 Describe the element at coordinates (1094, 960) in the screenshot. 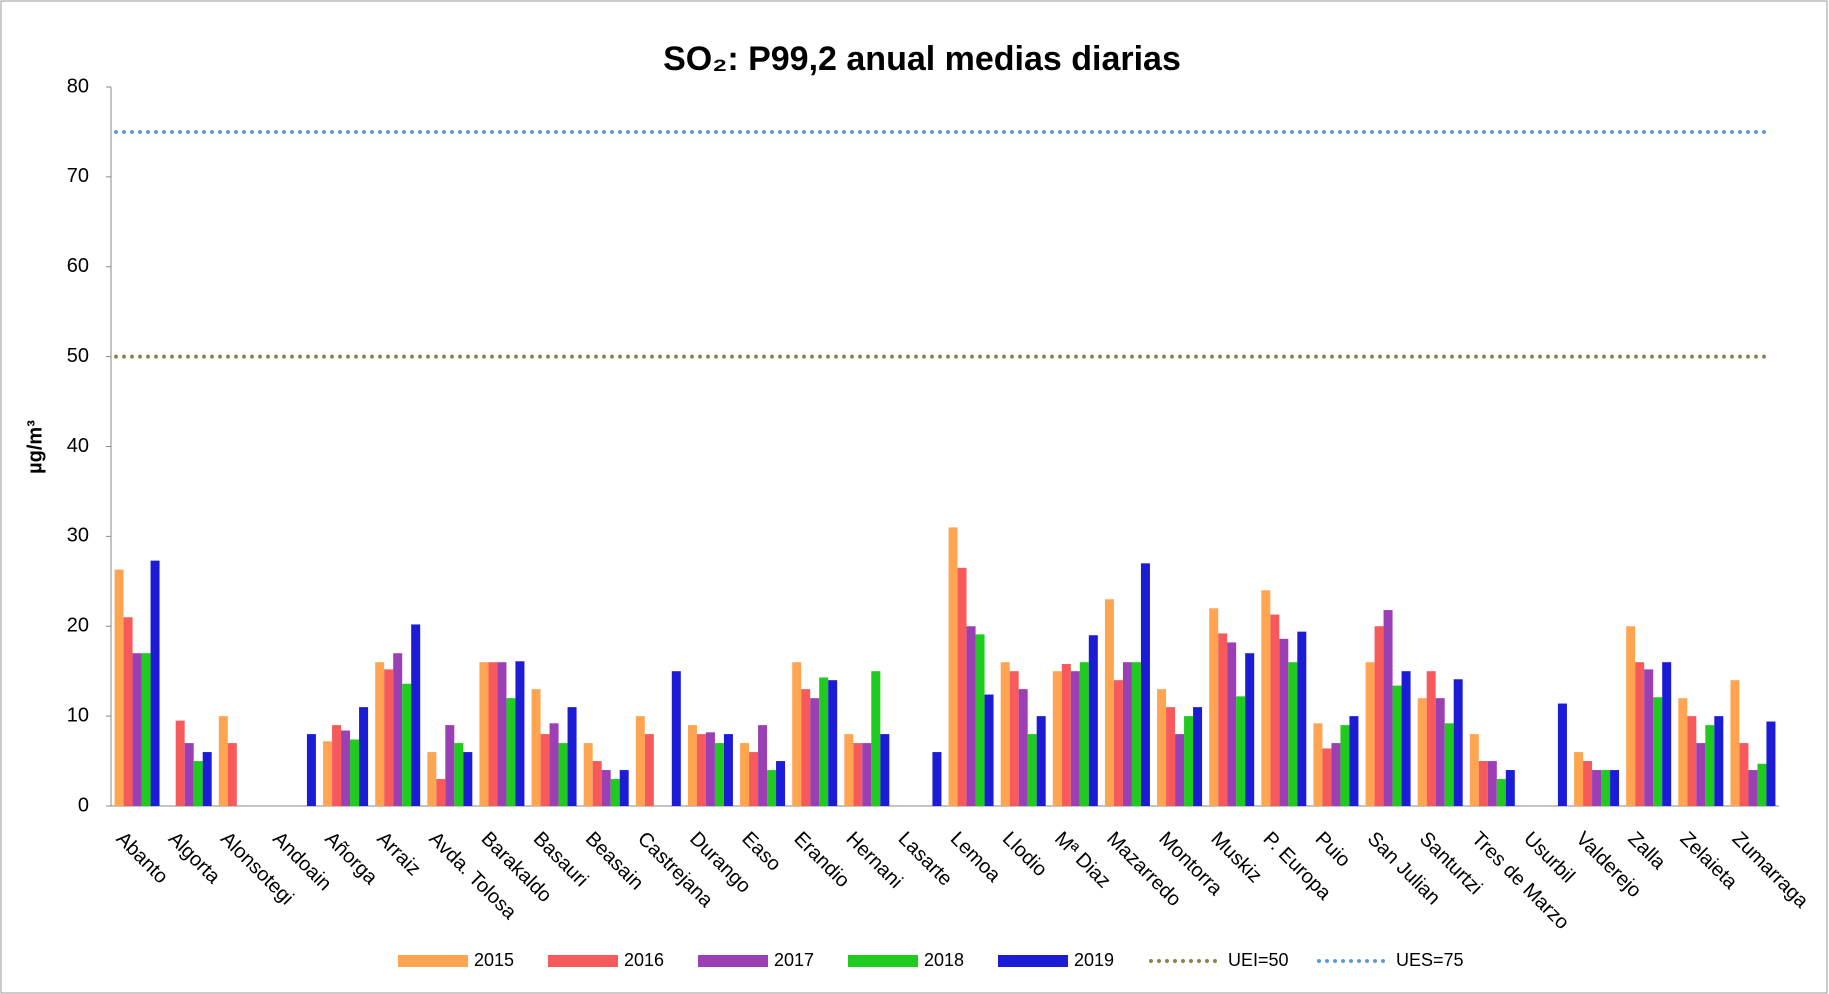

I see `legend-label: 2019` at that location.